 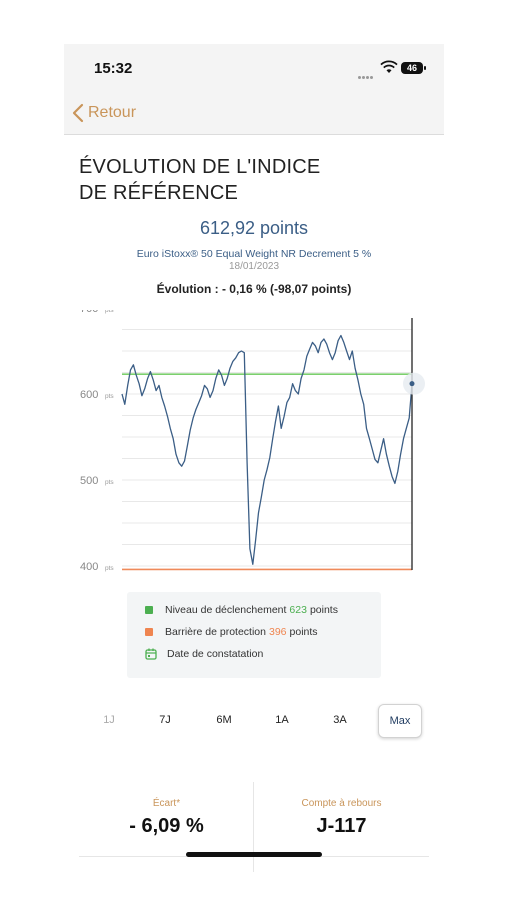 I want to click on trigger-swatch, so click(x=149, y=610).